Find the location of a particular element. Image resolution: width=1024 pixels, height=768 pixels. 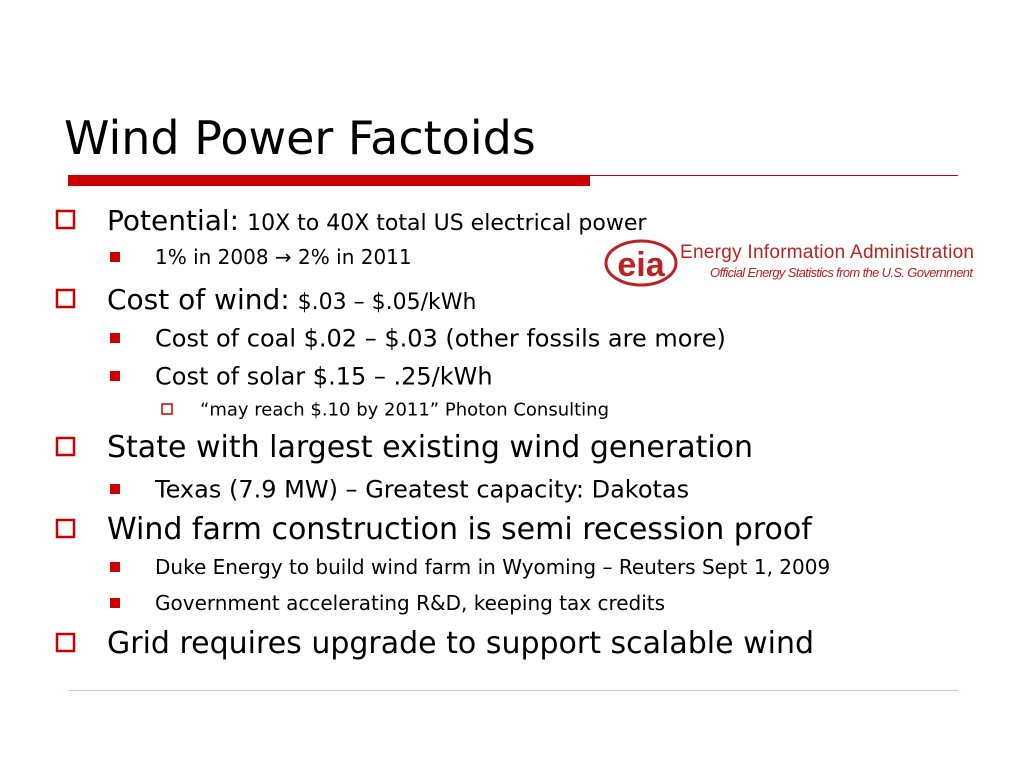

title-bar is located at coordinates (329, 180).